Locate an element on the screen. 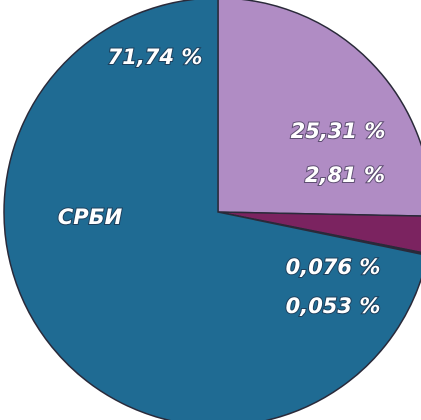 The width and height of the screenshot is (421, 420). value-label: 0,053 % is located at coordinates (333, 306).